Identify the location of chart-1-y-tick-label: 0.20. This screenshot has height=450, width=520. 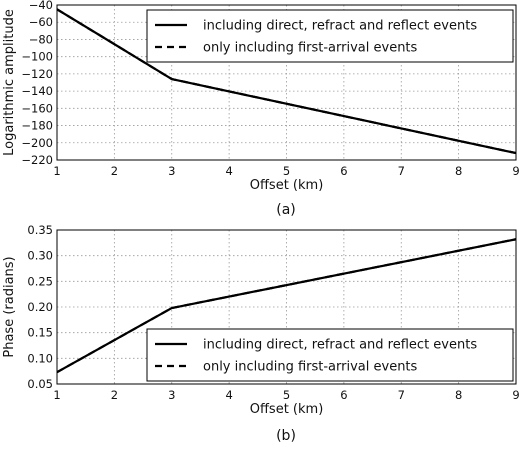
(40, 307).